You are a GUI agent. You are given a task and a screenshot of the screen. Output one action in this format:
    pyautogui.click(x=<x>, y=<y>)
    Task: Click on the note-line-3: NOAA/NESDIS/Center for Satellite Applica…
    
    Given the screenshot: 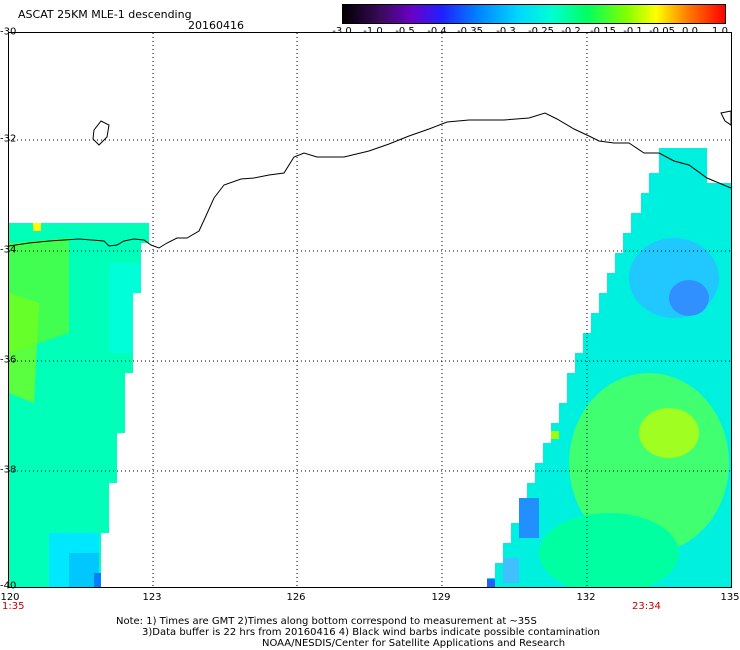 What is the action you would take?
    pyautogui.click(x=414, y=643)
    